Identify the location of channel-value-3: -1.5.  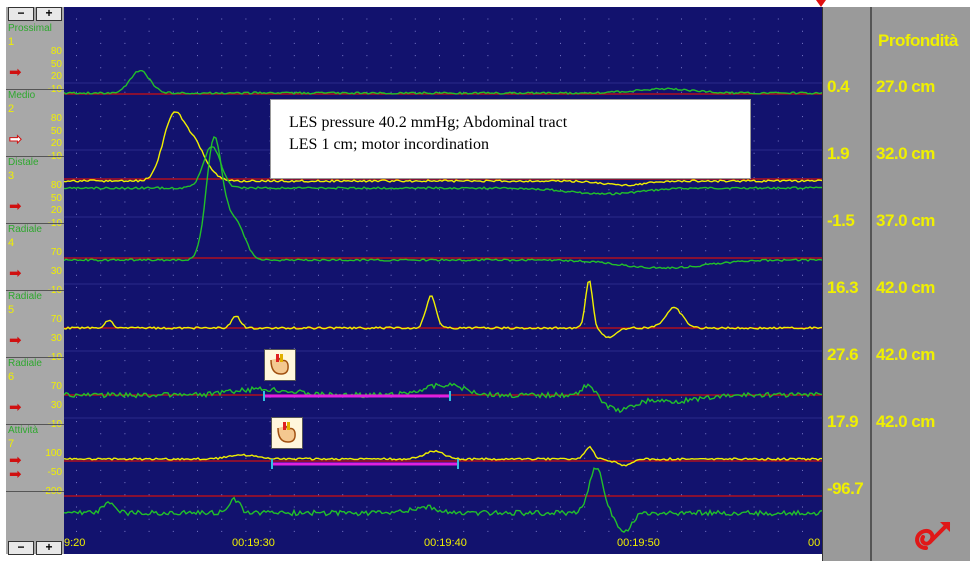
(841, 220).